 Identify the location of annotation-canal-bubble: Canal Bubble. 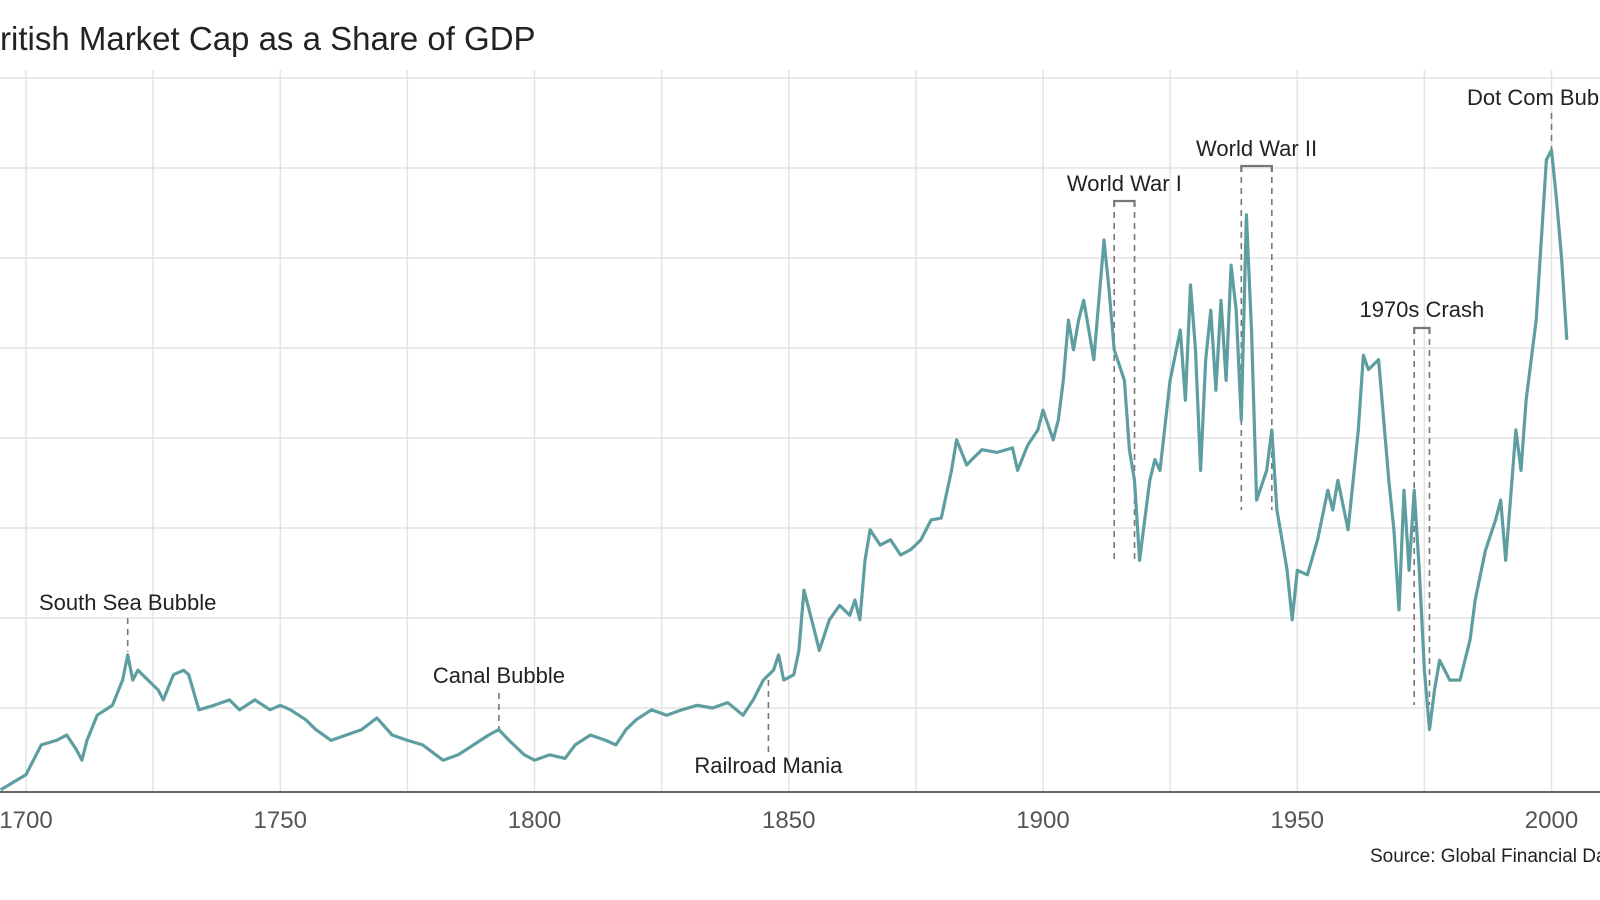
(499, 696).